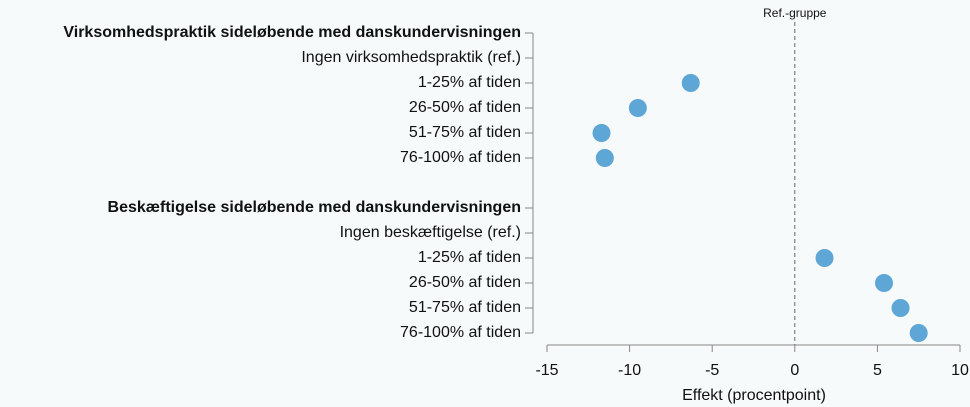 This screenshot has width=970, height=407. What do you see at coordinates (629, 370) in the screenshot?
I see `x-tick-label: -10` at bounding box center [629, 370].